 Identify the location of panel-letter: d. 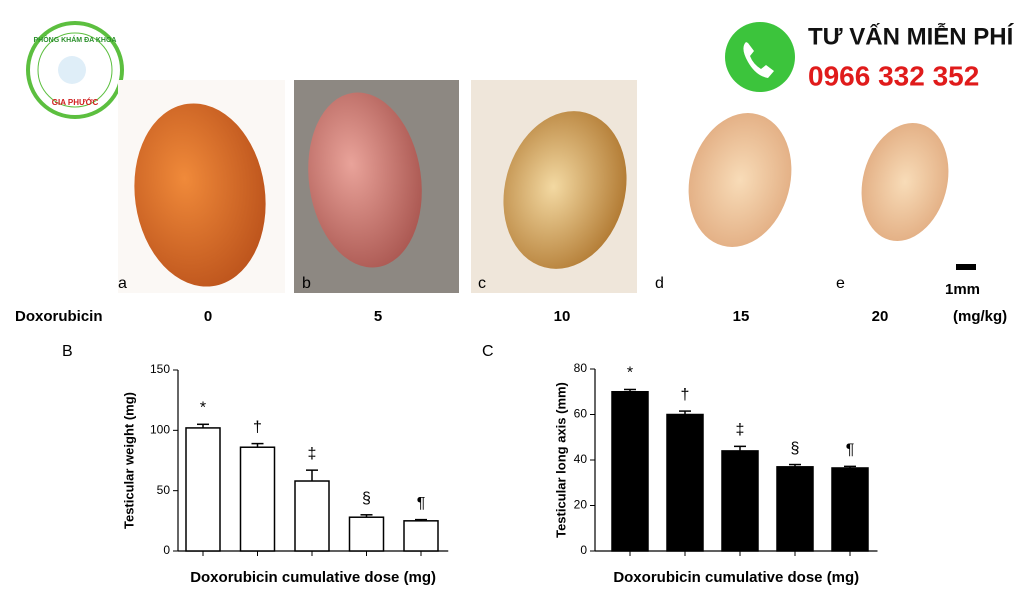
(659, 283).